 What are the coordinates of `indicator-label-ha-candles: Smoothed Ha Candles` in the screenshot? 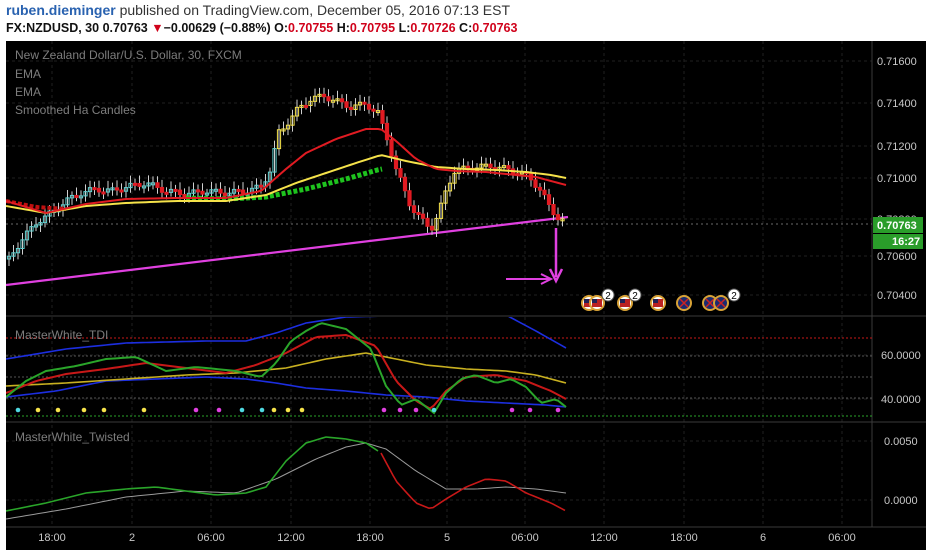 It's located at (75, 110).